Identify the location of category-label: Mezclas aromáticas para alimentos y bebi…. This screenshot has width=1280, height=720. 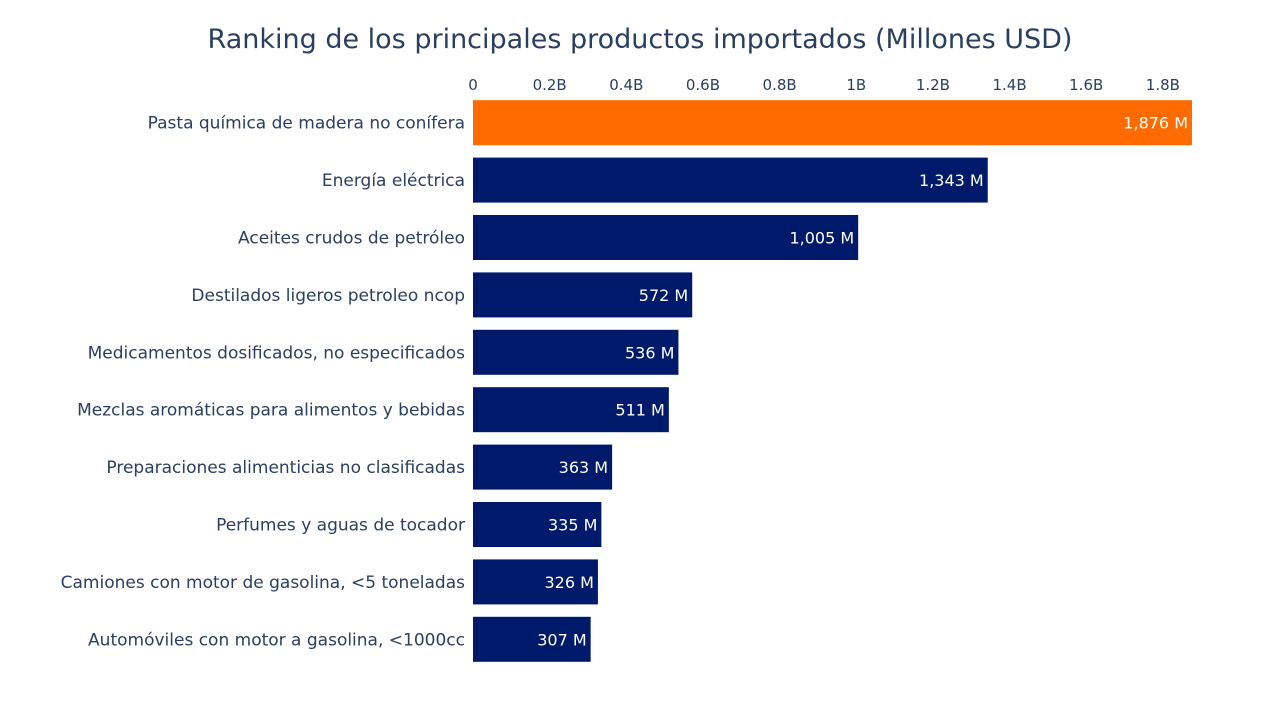
(271, 411).